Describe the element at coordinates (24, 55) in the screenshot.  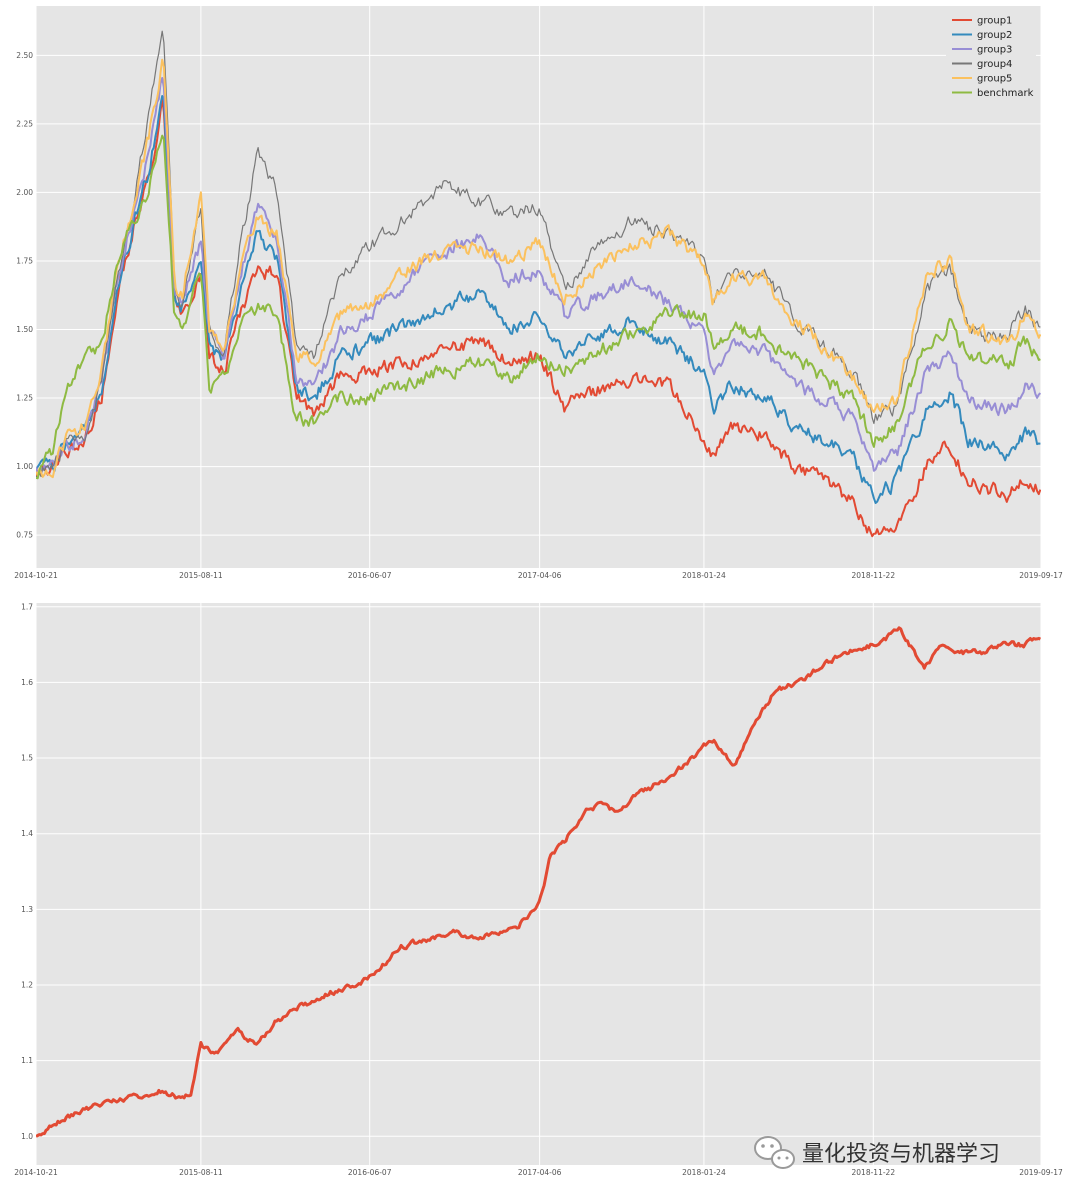
I see `y-tick-label: 2.50` at that location.